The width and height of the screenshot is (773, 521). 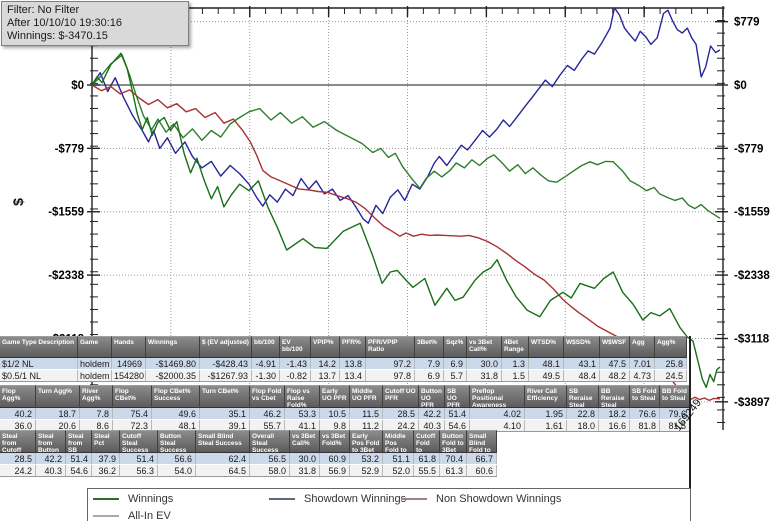 I want to click on column-header: Agg%, so click(x=671, y=347).